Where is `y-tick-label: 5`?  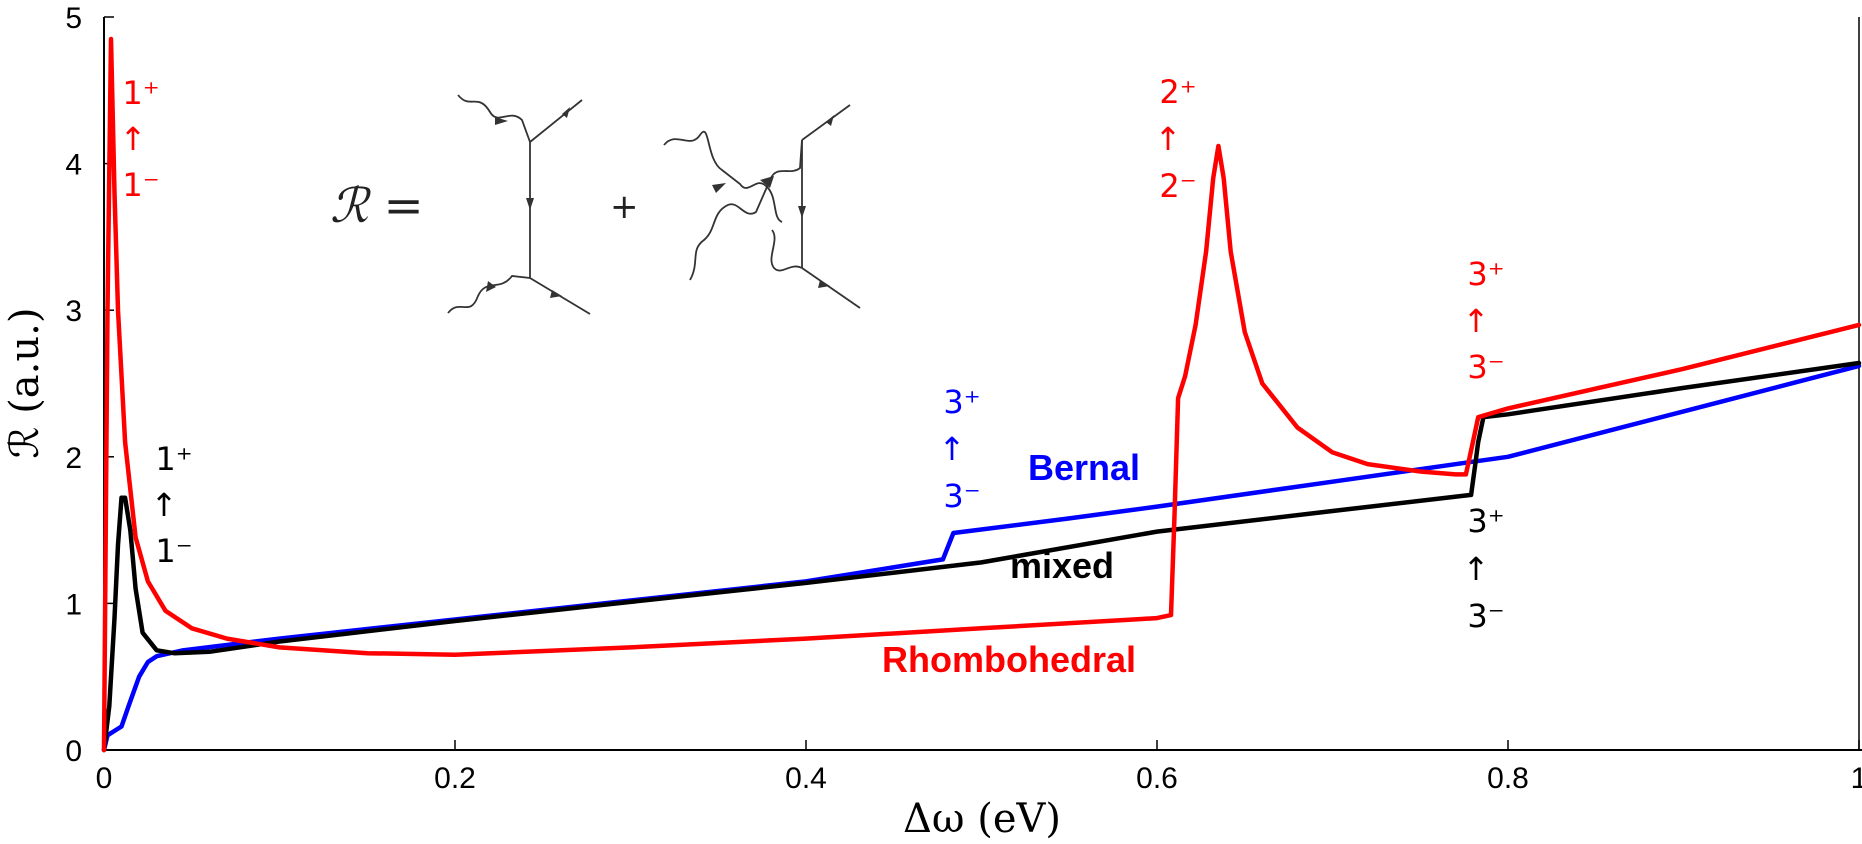
y-tick-label: 5 is located at coordinates (73, 18).